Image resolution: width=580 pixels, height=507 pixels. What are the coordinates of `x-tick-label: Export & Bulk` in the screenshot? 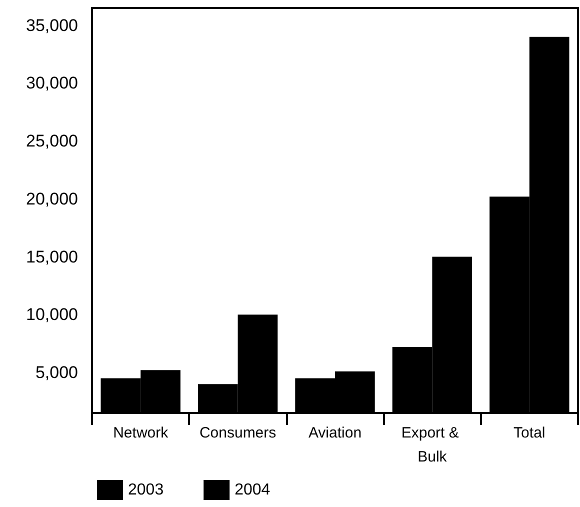 It's located at (432, 445).